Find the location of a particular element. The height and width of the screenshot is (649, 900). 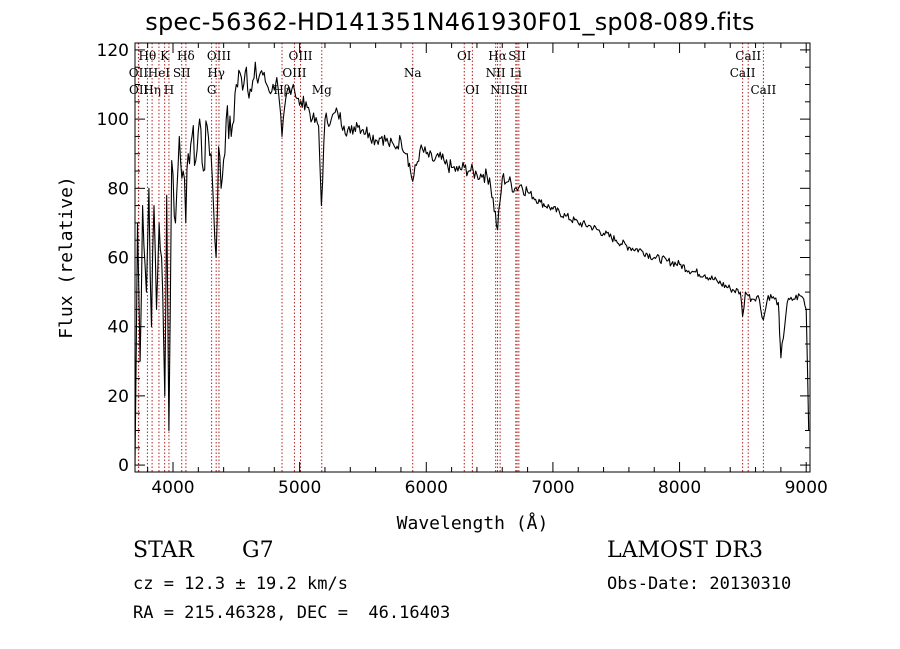

line-marker-label: G is located at coordinates (212, 90).